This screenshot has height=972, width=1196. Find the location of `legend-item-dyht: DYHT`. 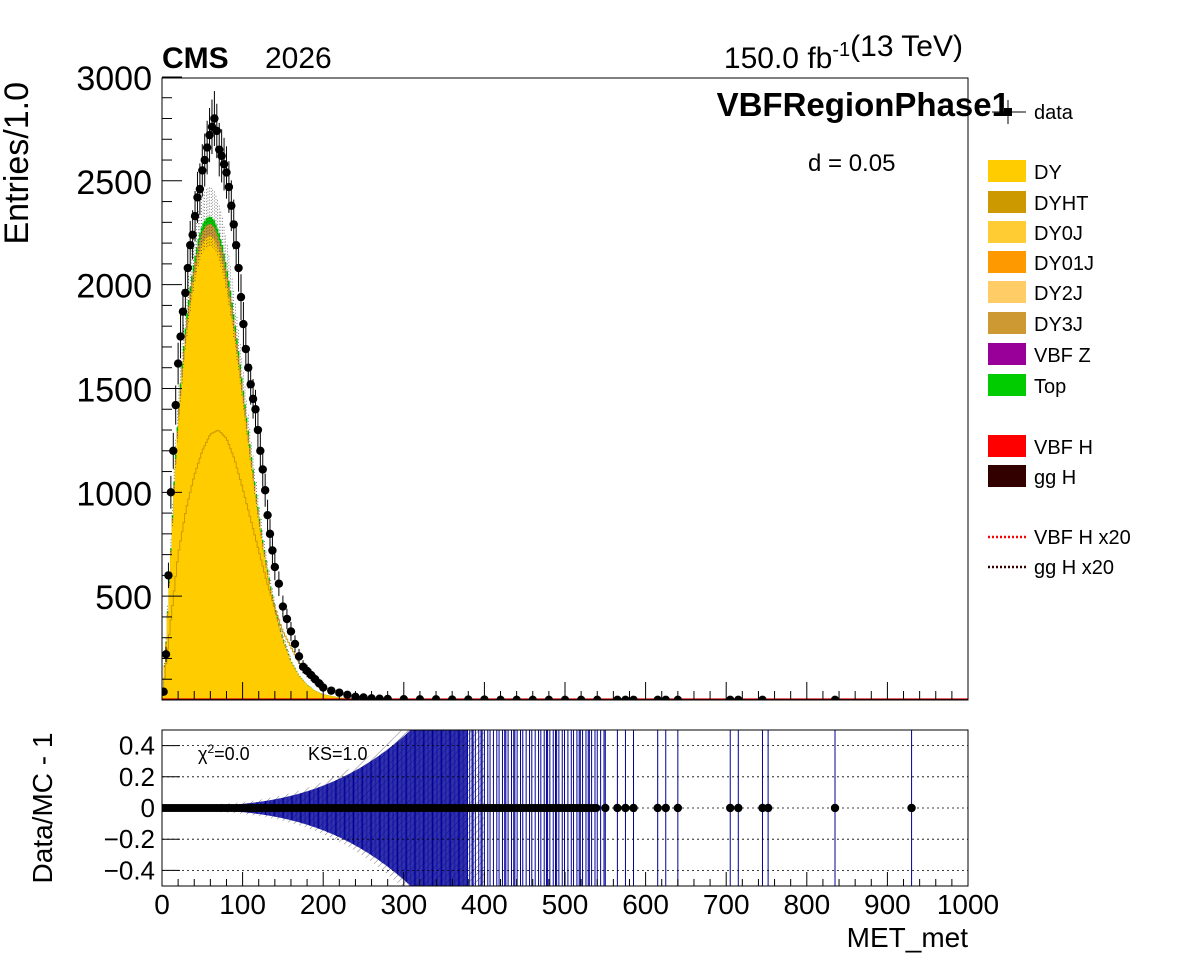

legend-item-dyht: DYHT is located at coordinates (1038, 203).